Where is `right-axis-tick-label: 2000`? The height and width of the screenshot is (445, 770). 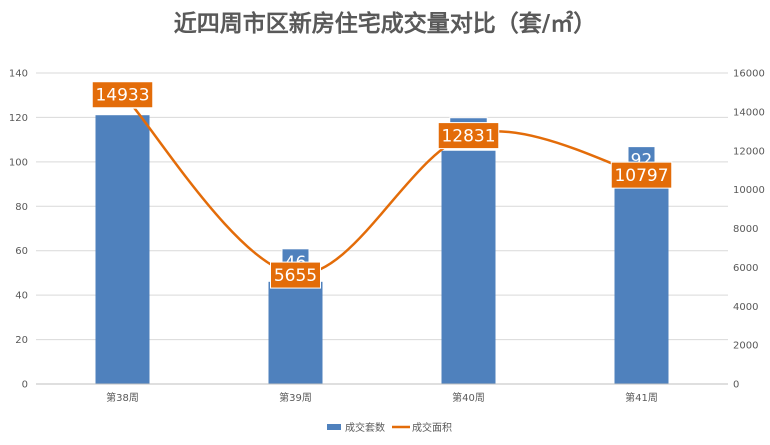 right-axis-tick-label: 2000 is located at coordinates (745, 346).